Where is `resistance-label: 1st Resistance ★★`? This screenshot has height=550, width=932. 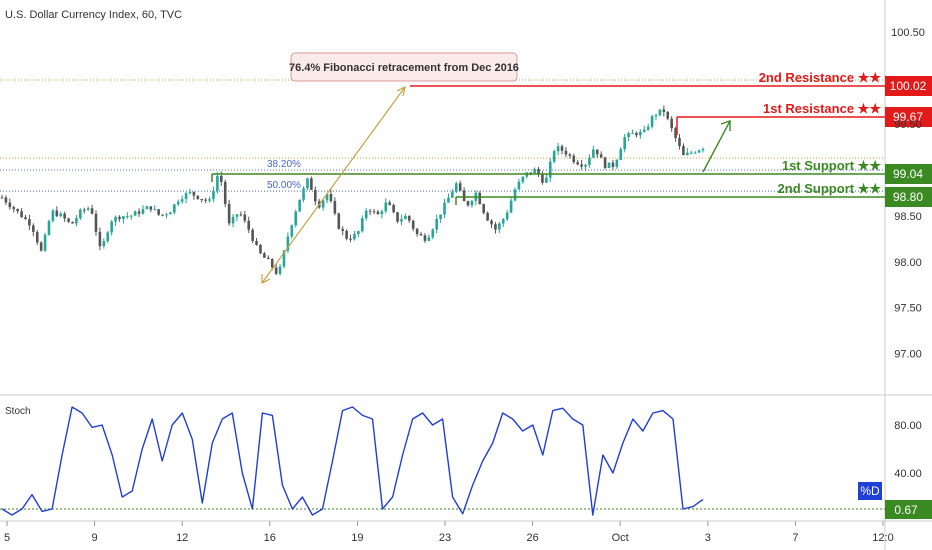
resistance-label: 1st Resistance ★★ is located at coordinates (822, 108).